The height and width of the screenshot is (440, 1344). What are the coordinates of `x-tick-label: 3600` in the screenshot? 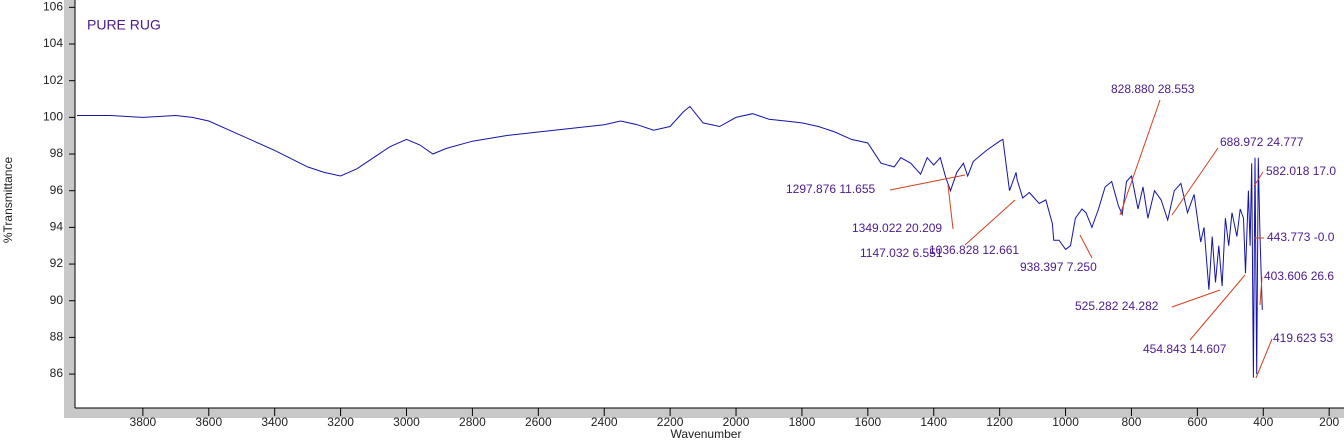 It's located at (208, 422).